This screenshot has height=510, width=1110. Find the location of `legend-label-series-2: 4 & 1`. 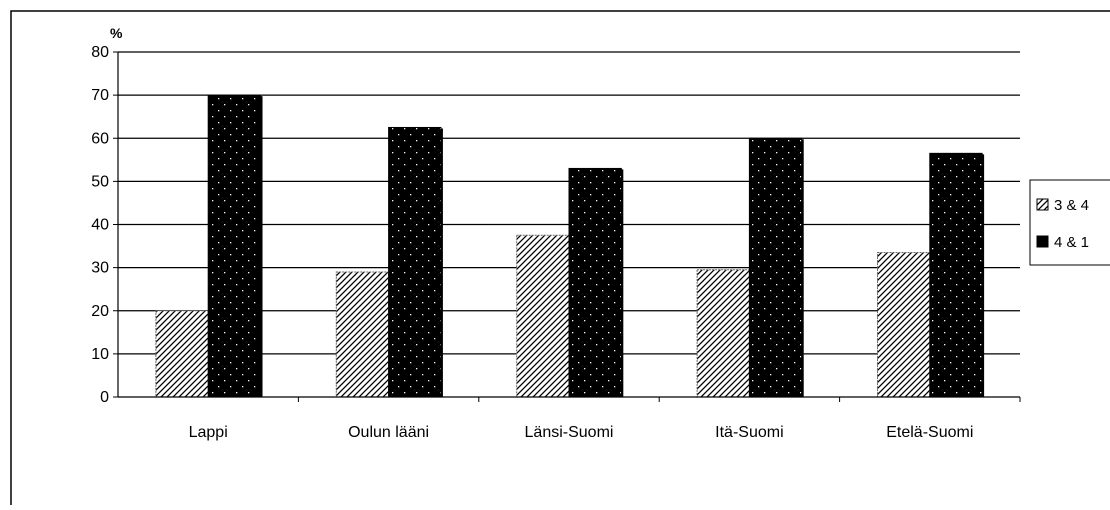

legend-label-series-2: 4 & 1 is located at coordinates (1071, 242).